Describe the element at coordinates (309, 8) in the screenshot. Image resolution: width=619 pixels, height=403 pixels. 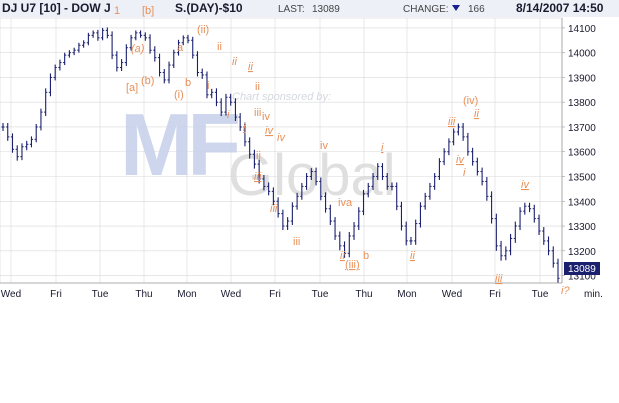
I see `header-bar` at that location.